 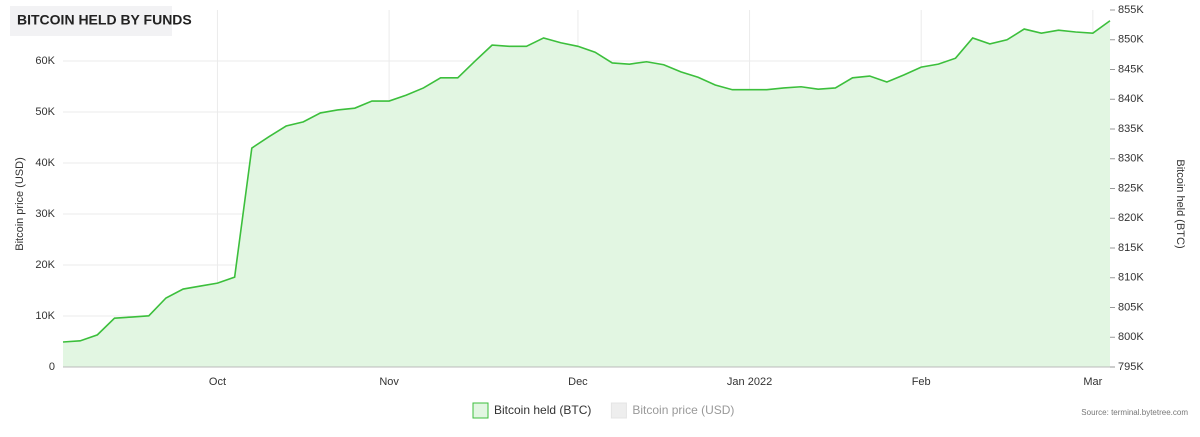 What do you see at coordinates (1131, 218) in the screenshot?
I see `y2-tick-label: 820K` at bounding box center [1131, 218].